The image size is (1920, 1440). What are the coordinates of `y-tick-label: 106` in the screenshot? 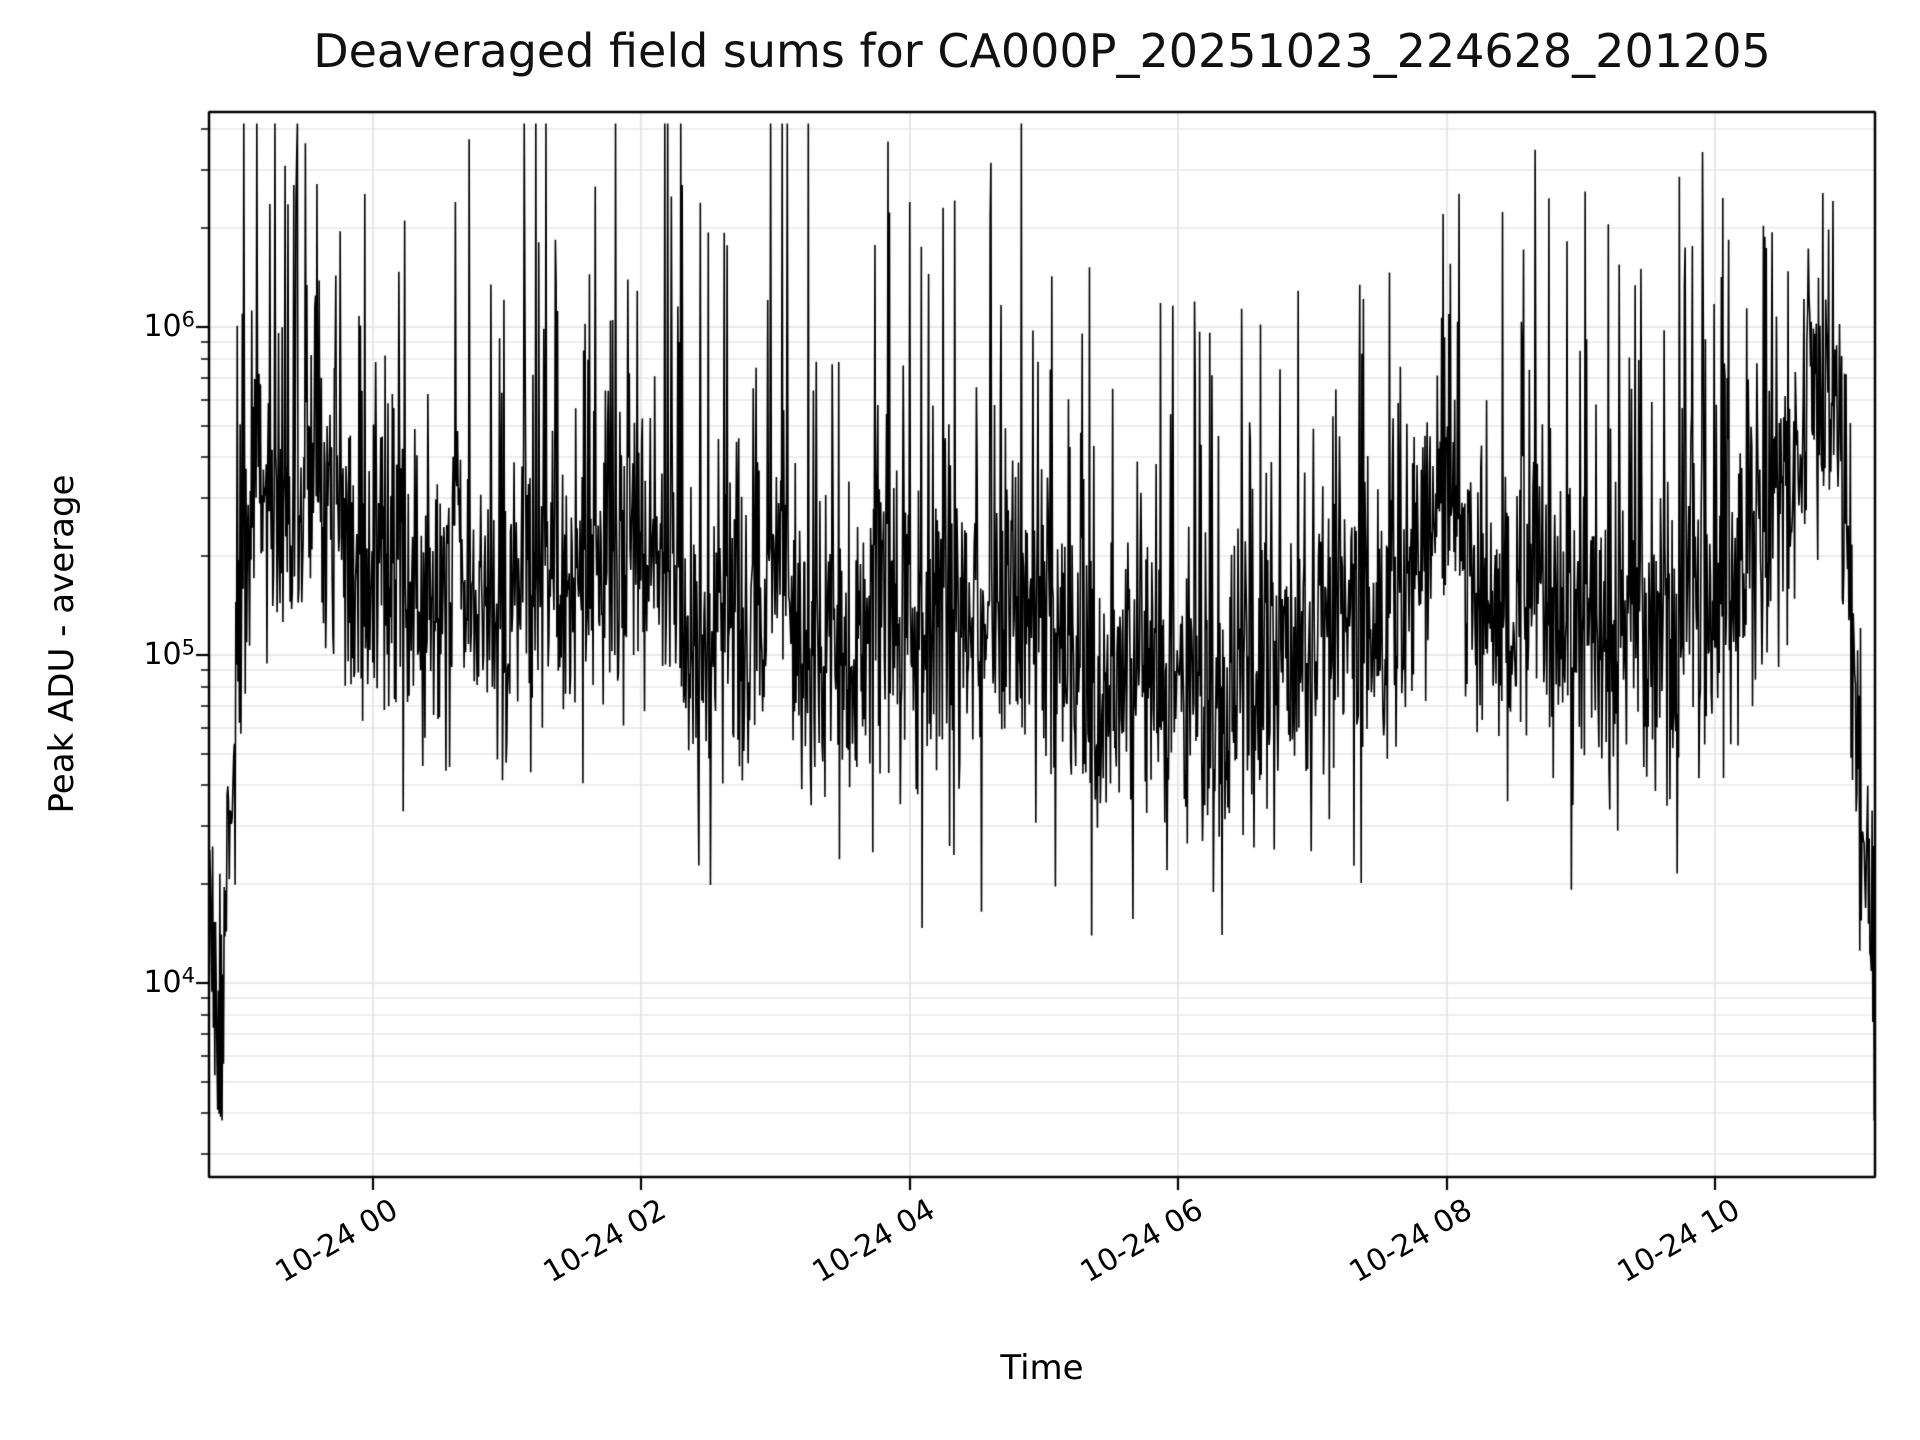 It's located at (169, 325).